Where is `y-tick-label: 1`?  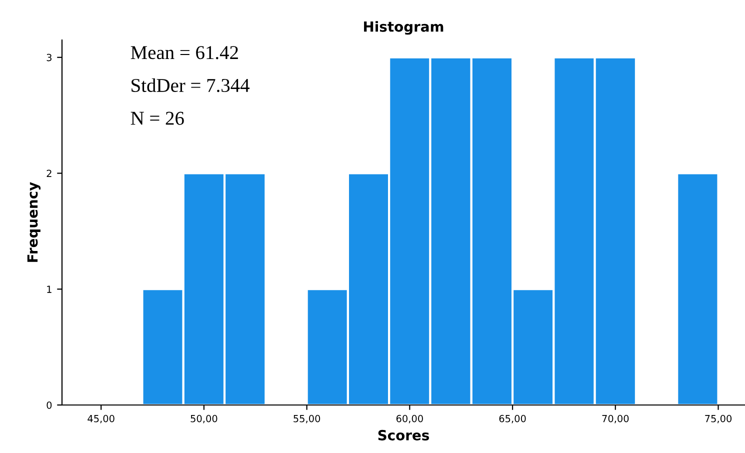 y-tick-label: 1 is located at coordinates (49, 289).